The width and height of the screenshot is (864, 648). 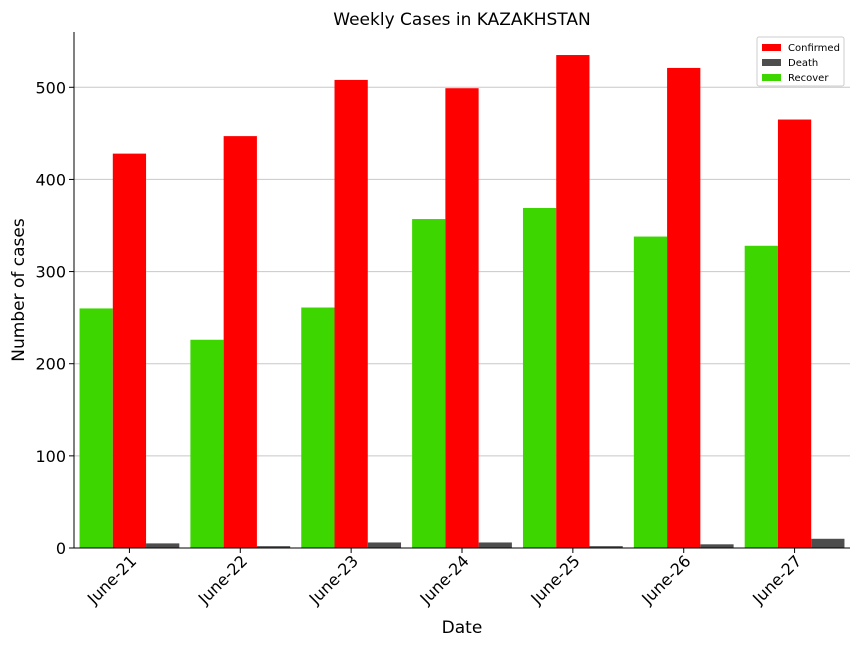 What do you see at coordinates (222, 579) in the screenshot?
I see `x-tick-label: June-22` at bounding box center [222, 579].